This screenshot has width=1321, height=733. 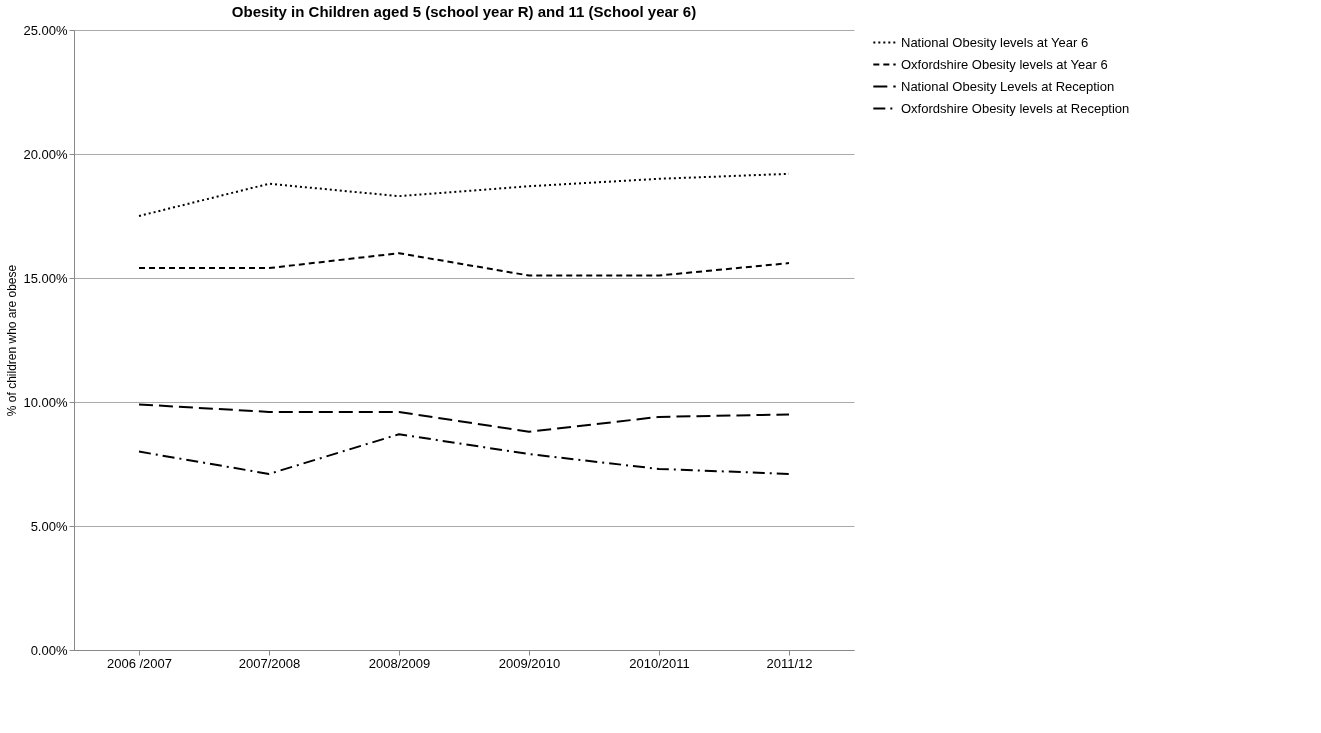 I want to click on legend-label: National Obesity Levels at Reception, so click(x=1008, y=86).